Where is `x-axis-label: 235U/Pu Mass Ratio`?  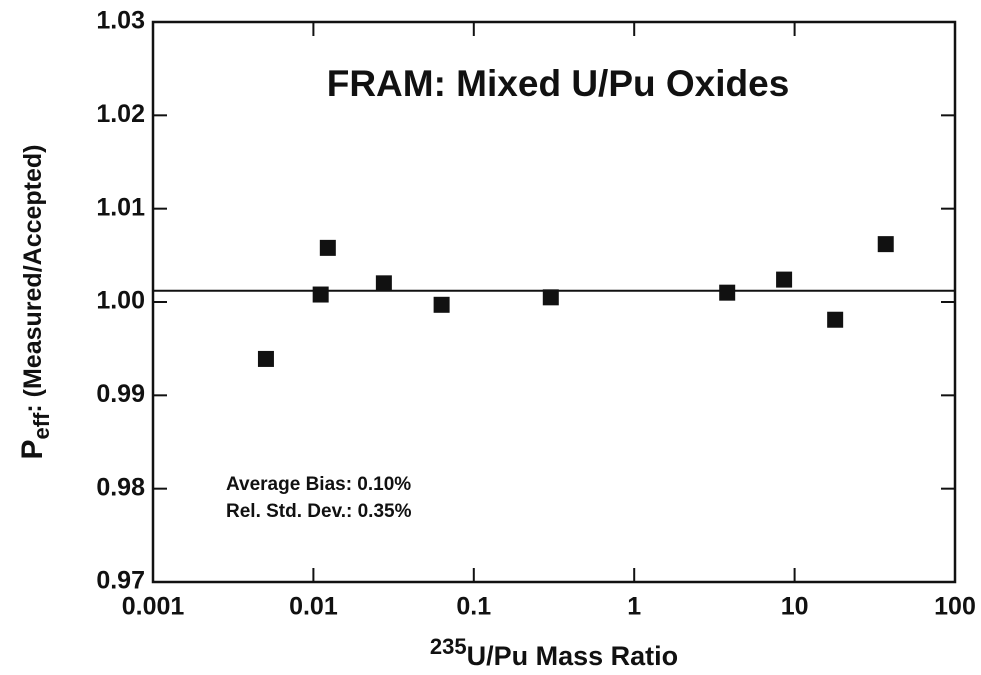
x-axis-label: 235U/Pu Mass Ratio is located at coordinates (554, 652).